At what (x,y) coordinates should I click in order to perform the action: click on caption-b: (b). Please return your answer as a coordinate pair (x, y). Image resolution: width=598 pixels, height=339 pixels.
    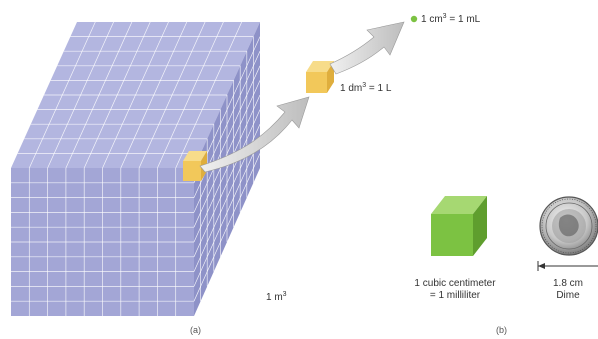
    Looking at the image, I should click on (501, 330).